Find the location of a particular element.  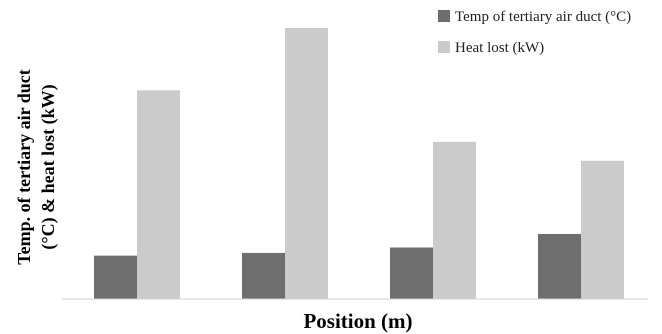

legend-swatch-heat-lost is located at coordinates (444, 47).